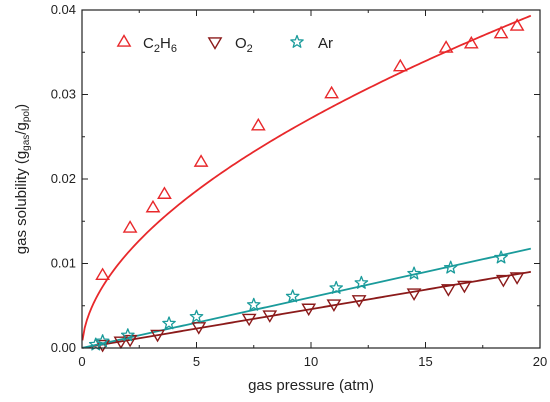 The height and width of the screenshot is (402, 550). I want to click on legend-marker-ar, so click(297, 41).